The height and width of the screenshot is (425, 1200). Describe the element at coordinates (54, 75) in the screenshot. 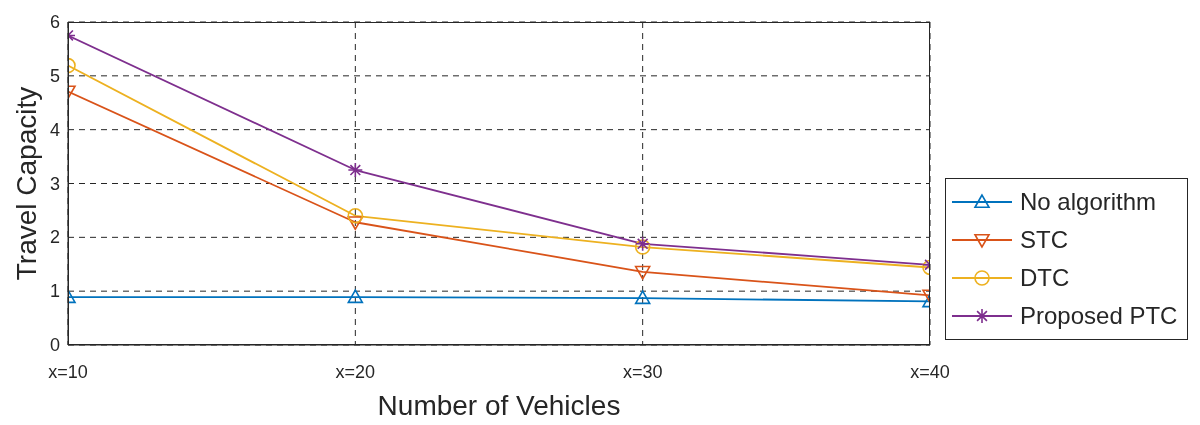

I see `y-tick-label: 5` at that location.